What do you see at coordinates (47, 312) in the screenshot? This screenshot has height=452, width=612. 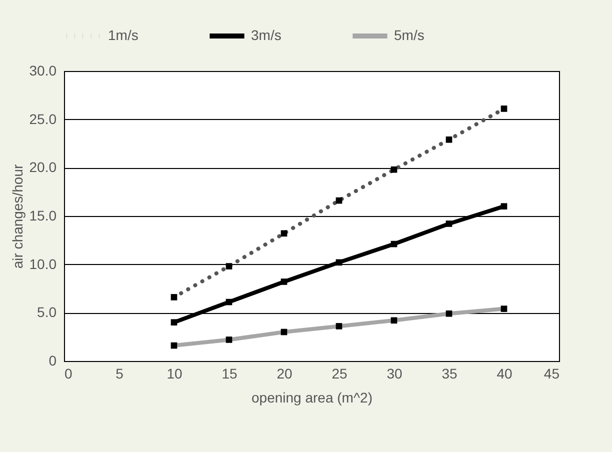 I see `y-tick-label: 5.0` at bounding box center [47, 312].